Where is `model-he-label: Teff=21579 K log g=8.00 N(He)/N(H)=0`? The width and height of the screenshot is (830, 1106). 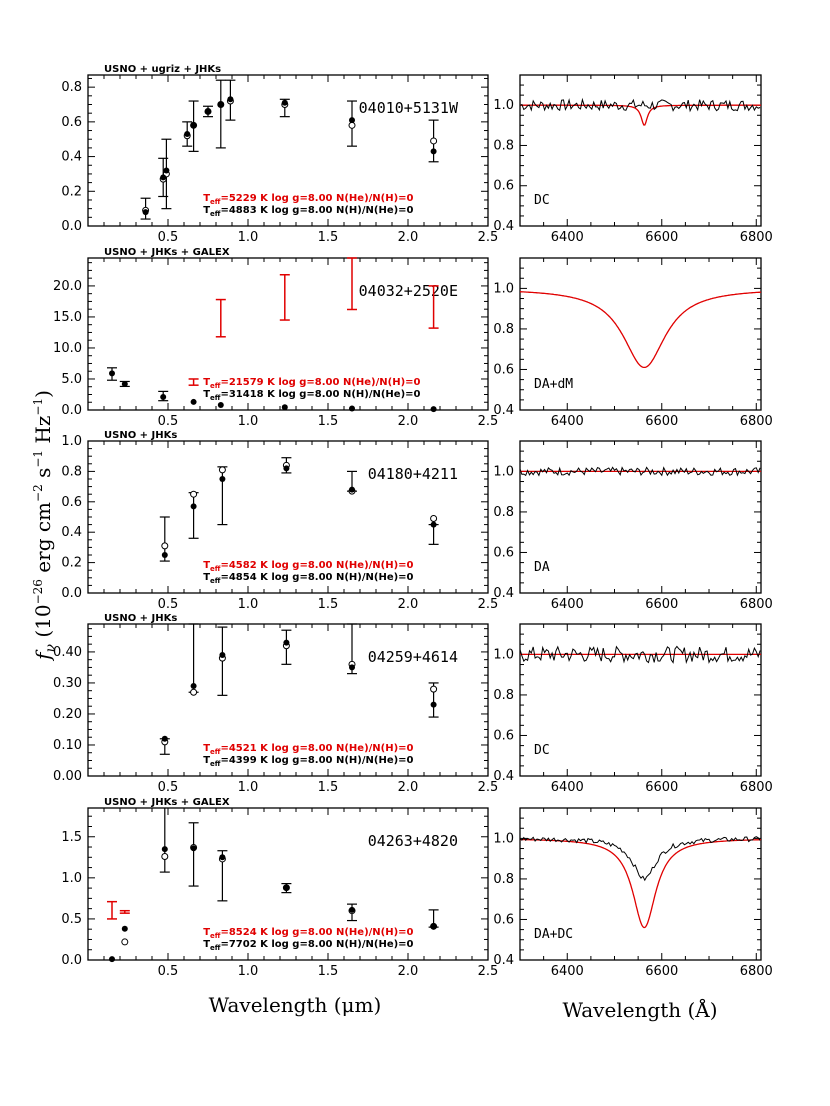
model-he-label: Teff=21579 K log g=8.00 N(He)/N(H)=0 is located at coordinates (311, 383).